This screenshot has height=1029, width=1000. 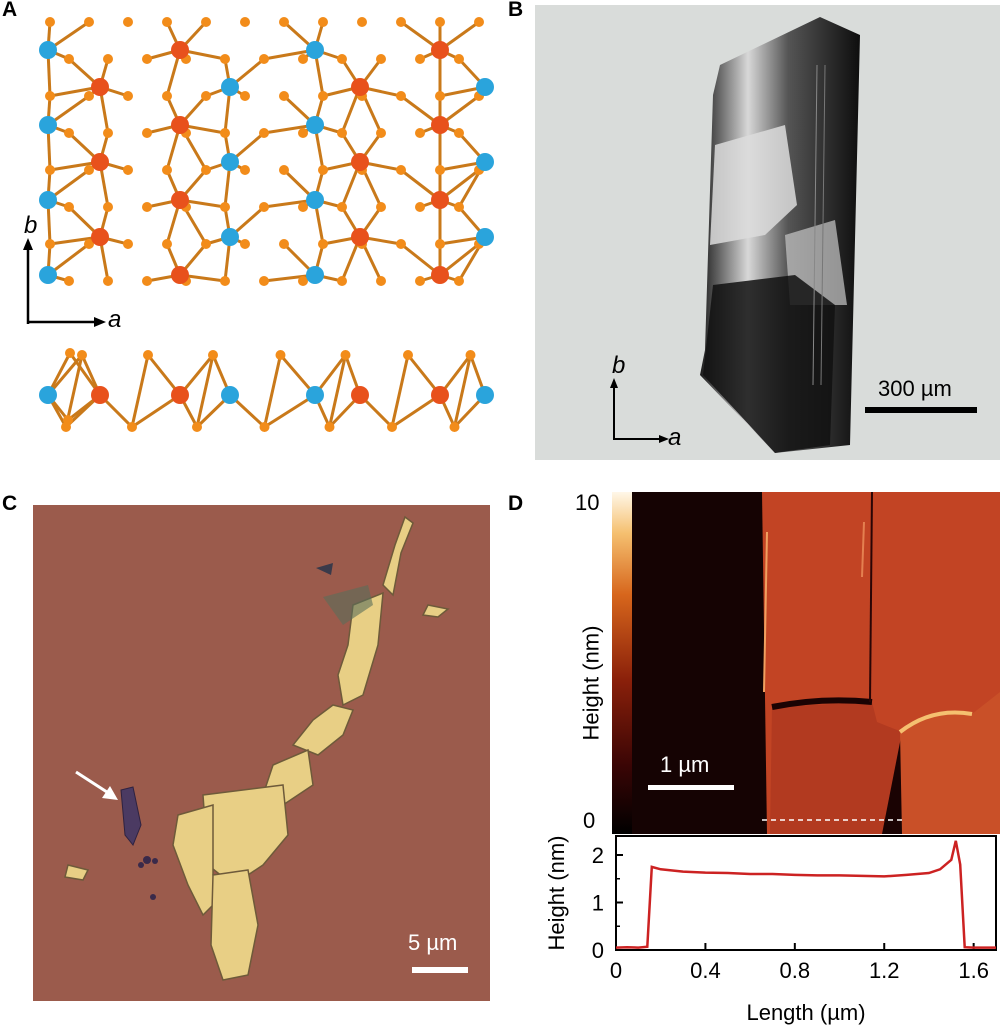 I want to click on y-tick-label: 1, so click(x=598, y=903).